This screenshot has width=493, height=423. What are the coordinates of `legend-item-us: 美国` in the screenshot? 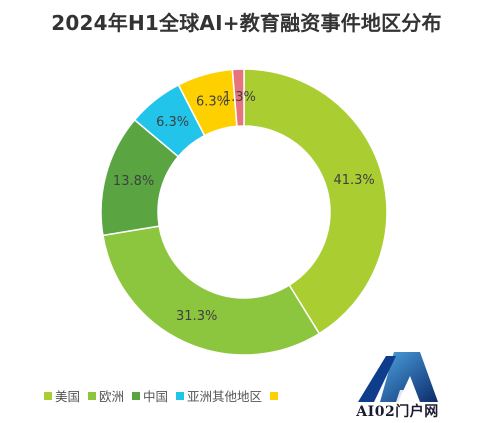 It's located at (62, 395).